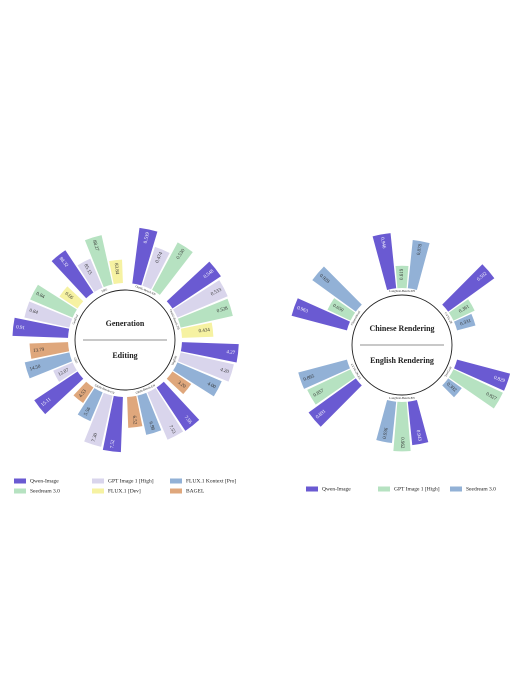 The width and height of the screenshot is (525, 700). I want to click on value-label: 88.32, so click(63, 263).